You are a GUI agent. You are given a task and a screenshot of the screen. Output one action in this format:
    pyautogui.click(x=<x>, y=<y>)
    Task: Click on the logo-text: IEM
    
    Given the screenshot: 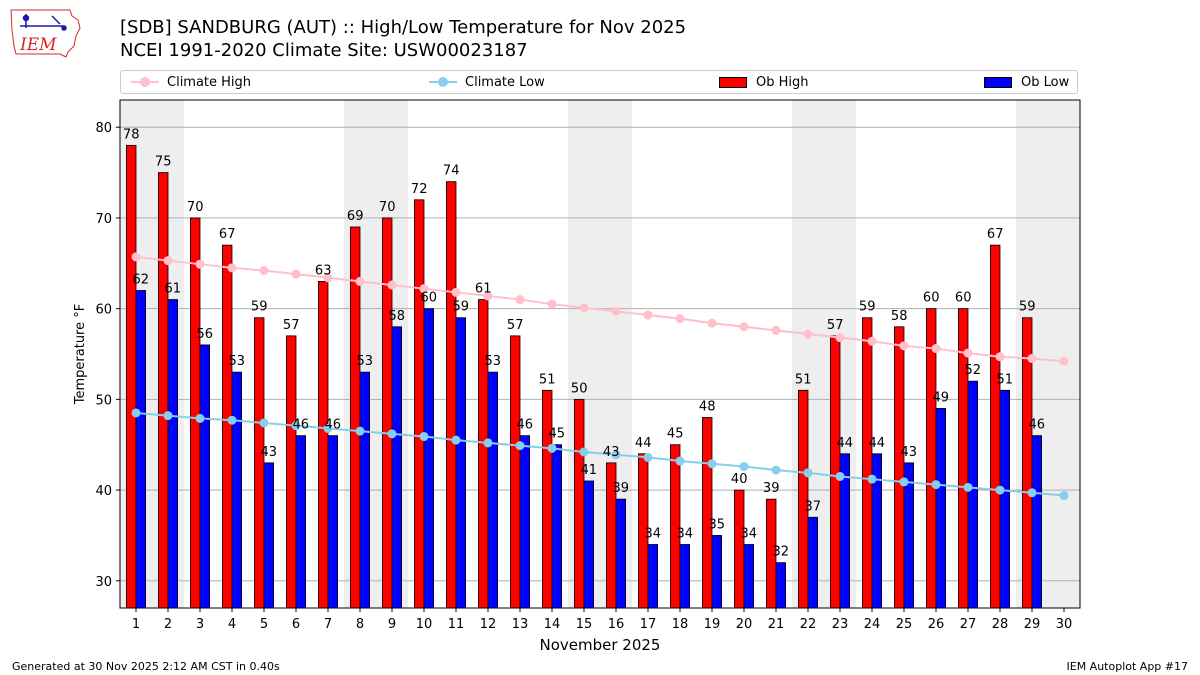 What is the action you would take?
    pyautogui.click(x=38, y=45)
    